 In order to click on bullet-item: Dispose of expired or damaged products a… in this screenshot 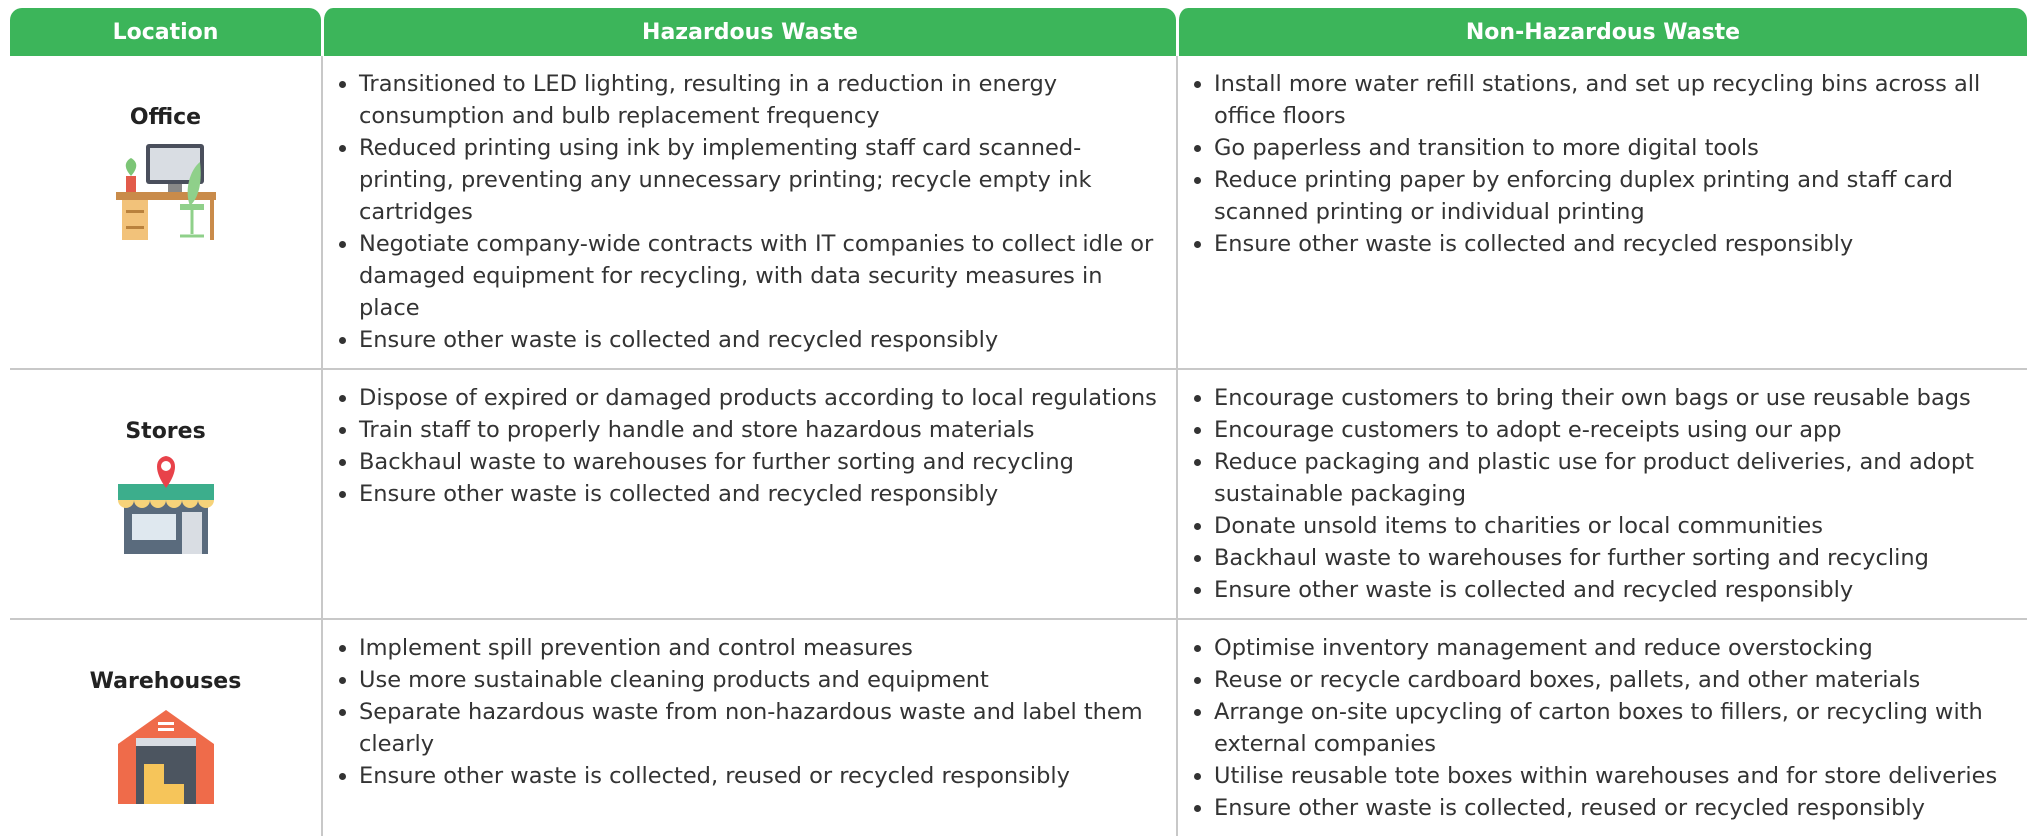, I will do `click(758, 398)`.